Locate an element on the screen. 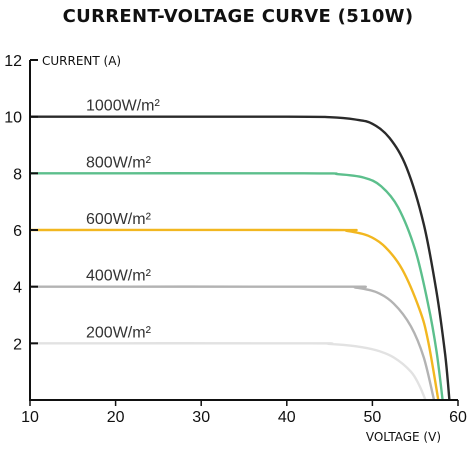 The height and width of the screenshot is (450, 476). x-tick-label-3: 40 is located at coordinates (287, 417).